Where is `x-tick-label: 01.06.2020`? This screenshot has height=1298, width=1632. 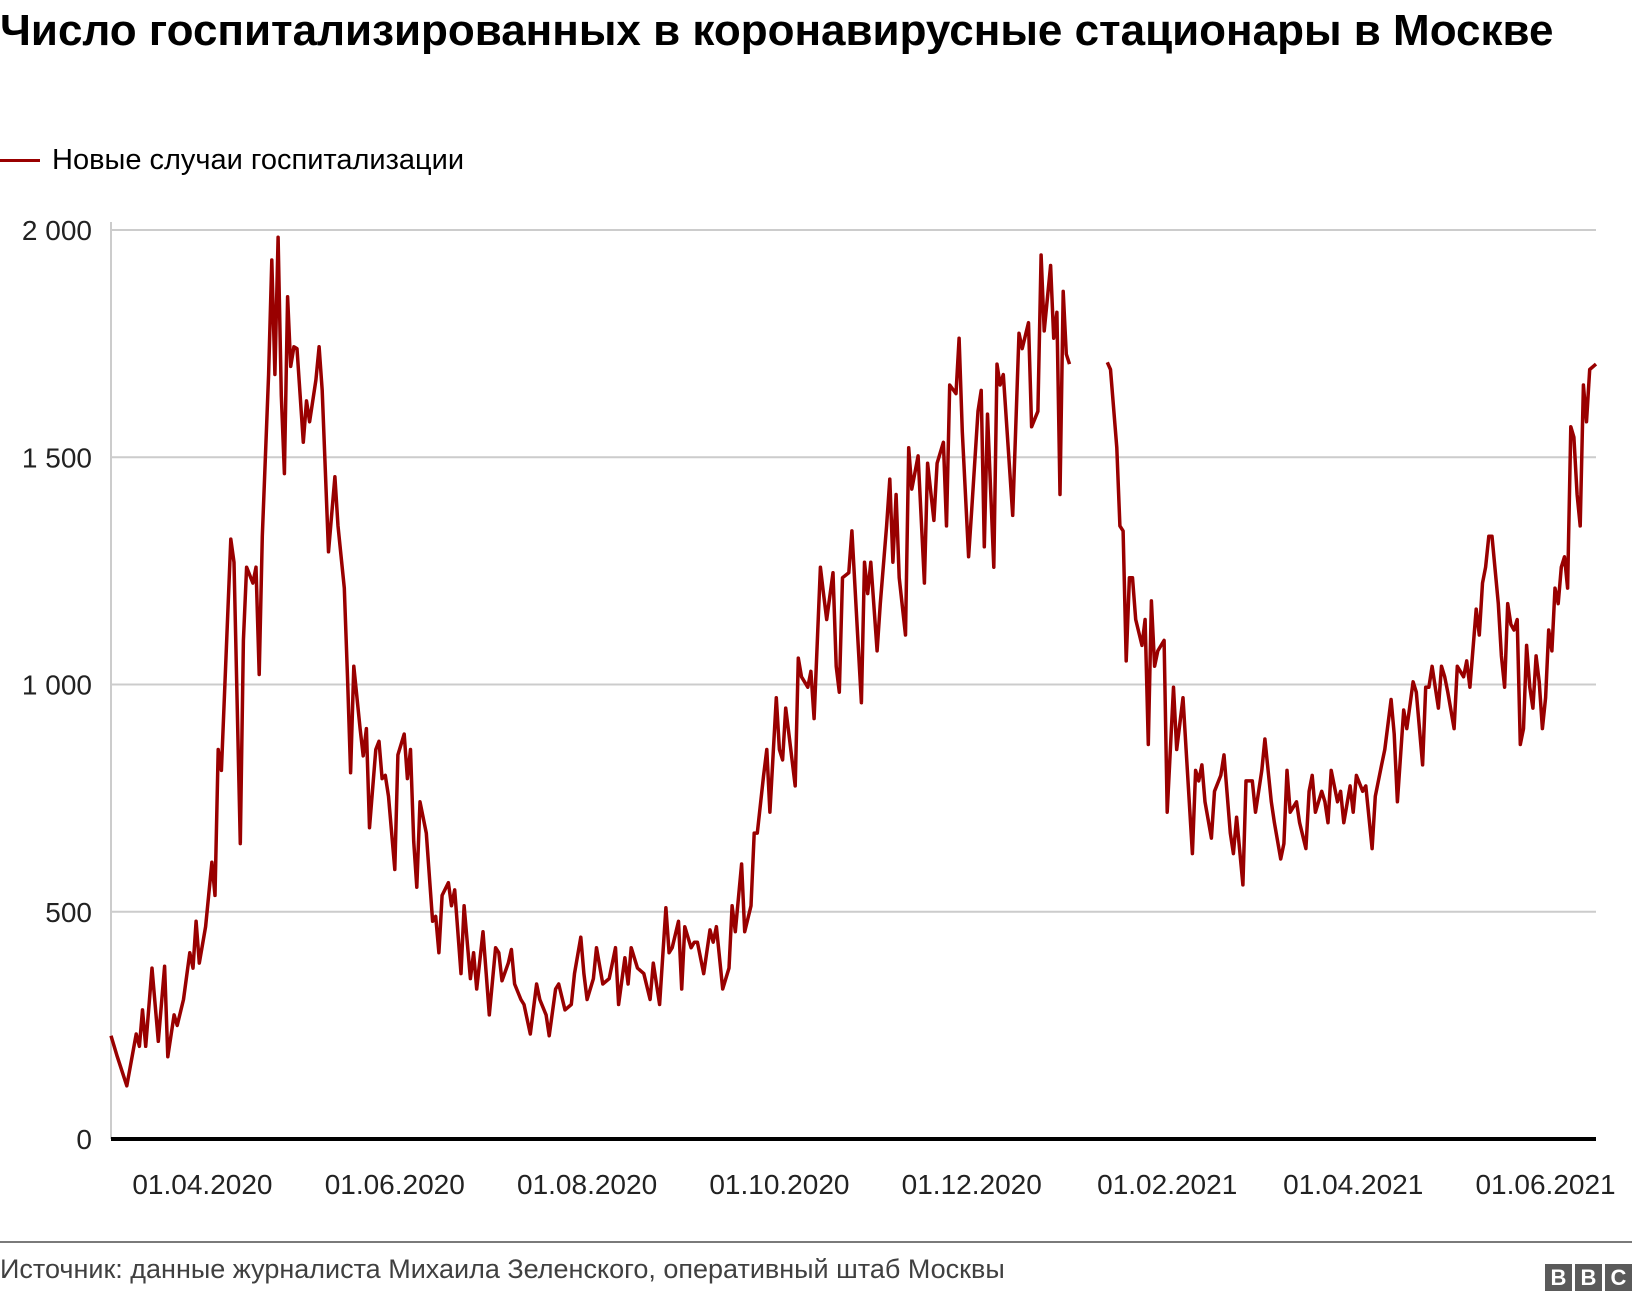 x-tick-label: 01.06.2020 is located at coordinates (395, 1184).